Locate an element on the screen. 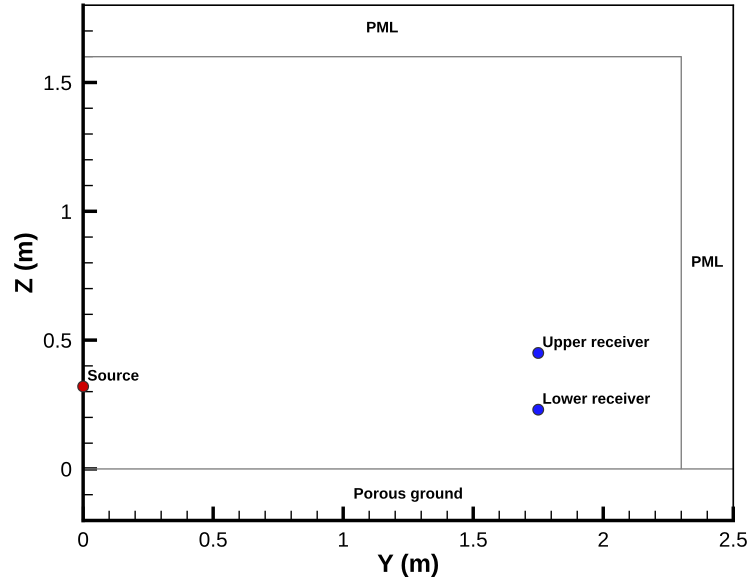  y-tick-label: 1.5 is located at coordinates (58, 83).